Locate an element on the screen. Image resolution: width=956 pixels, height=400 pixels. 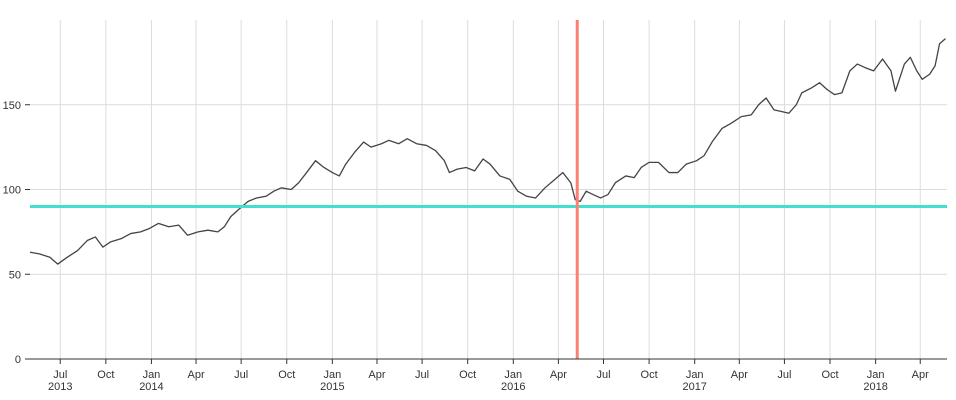
x-tick-year-label: 2016 is located at coordinates (513, 387).